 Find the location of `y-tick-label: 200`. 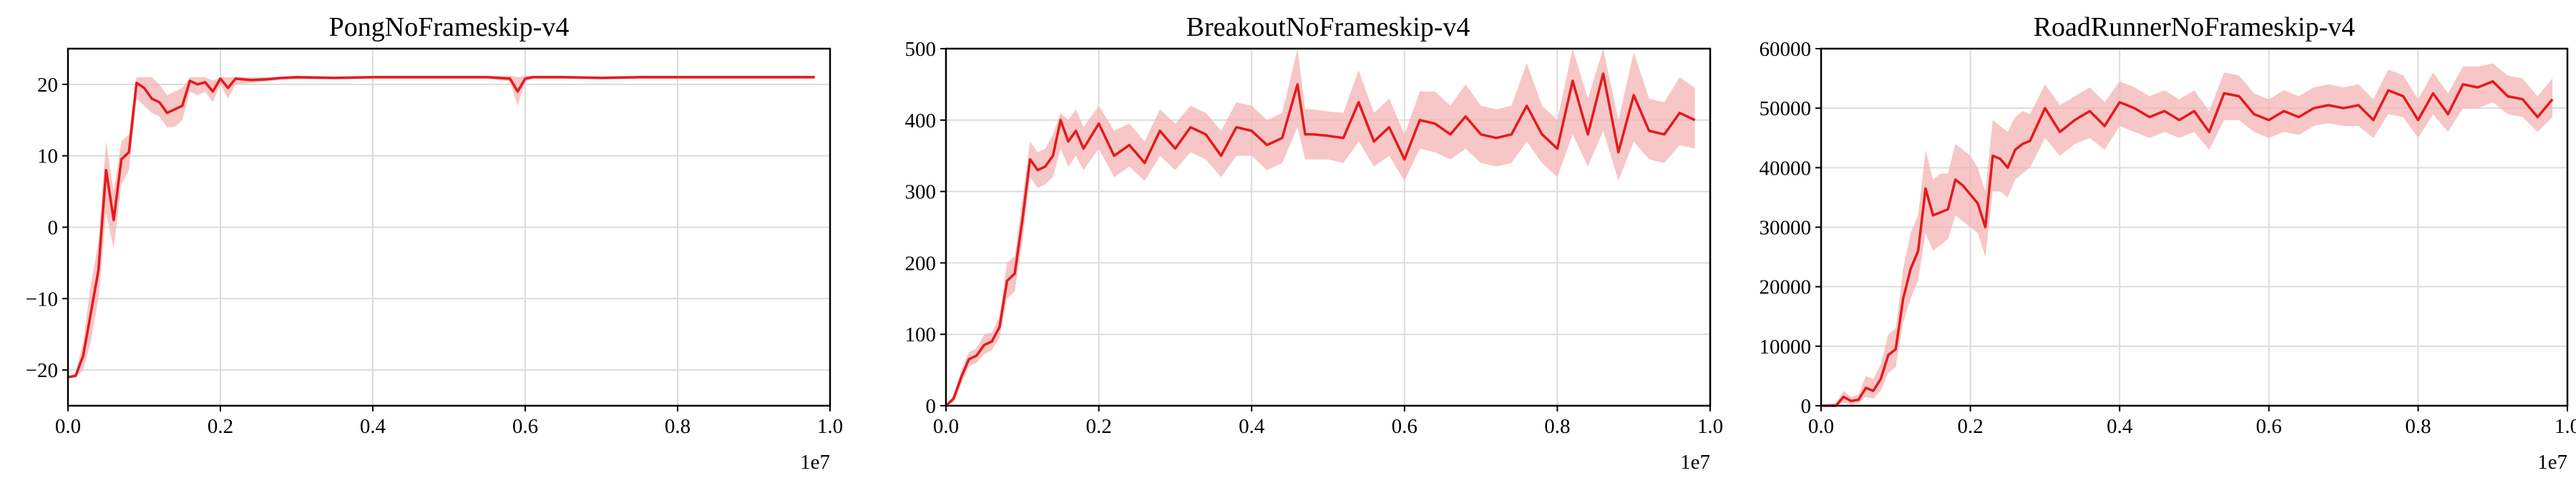

y-tick-label: 200 is located at coordinates (921, 263).